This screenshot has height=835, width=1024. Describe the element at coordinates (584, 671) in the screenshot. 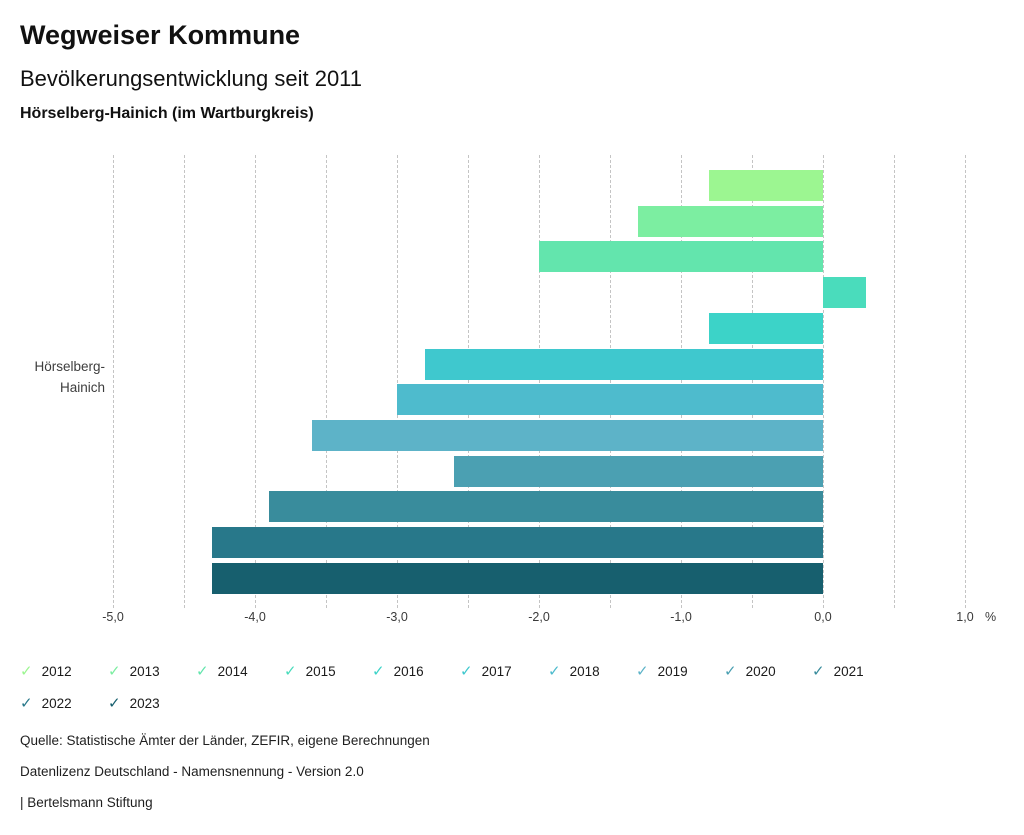

I see `legend-year-label: 2018` at that location.